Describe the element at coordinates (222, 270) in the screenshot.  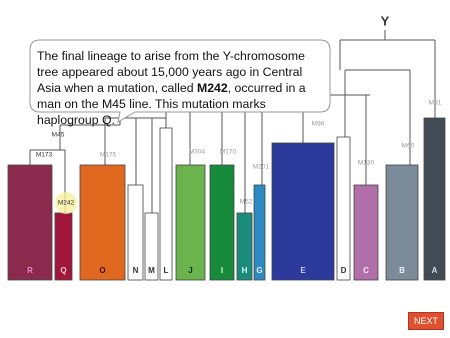
I see `haplogroup-label: I` at that location.